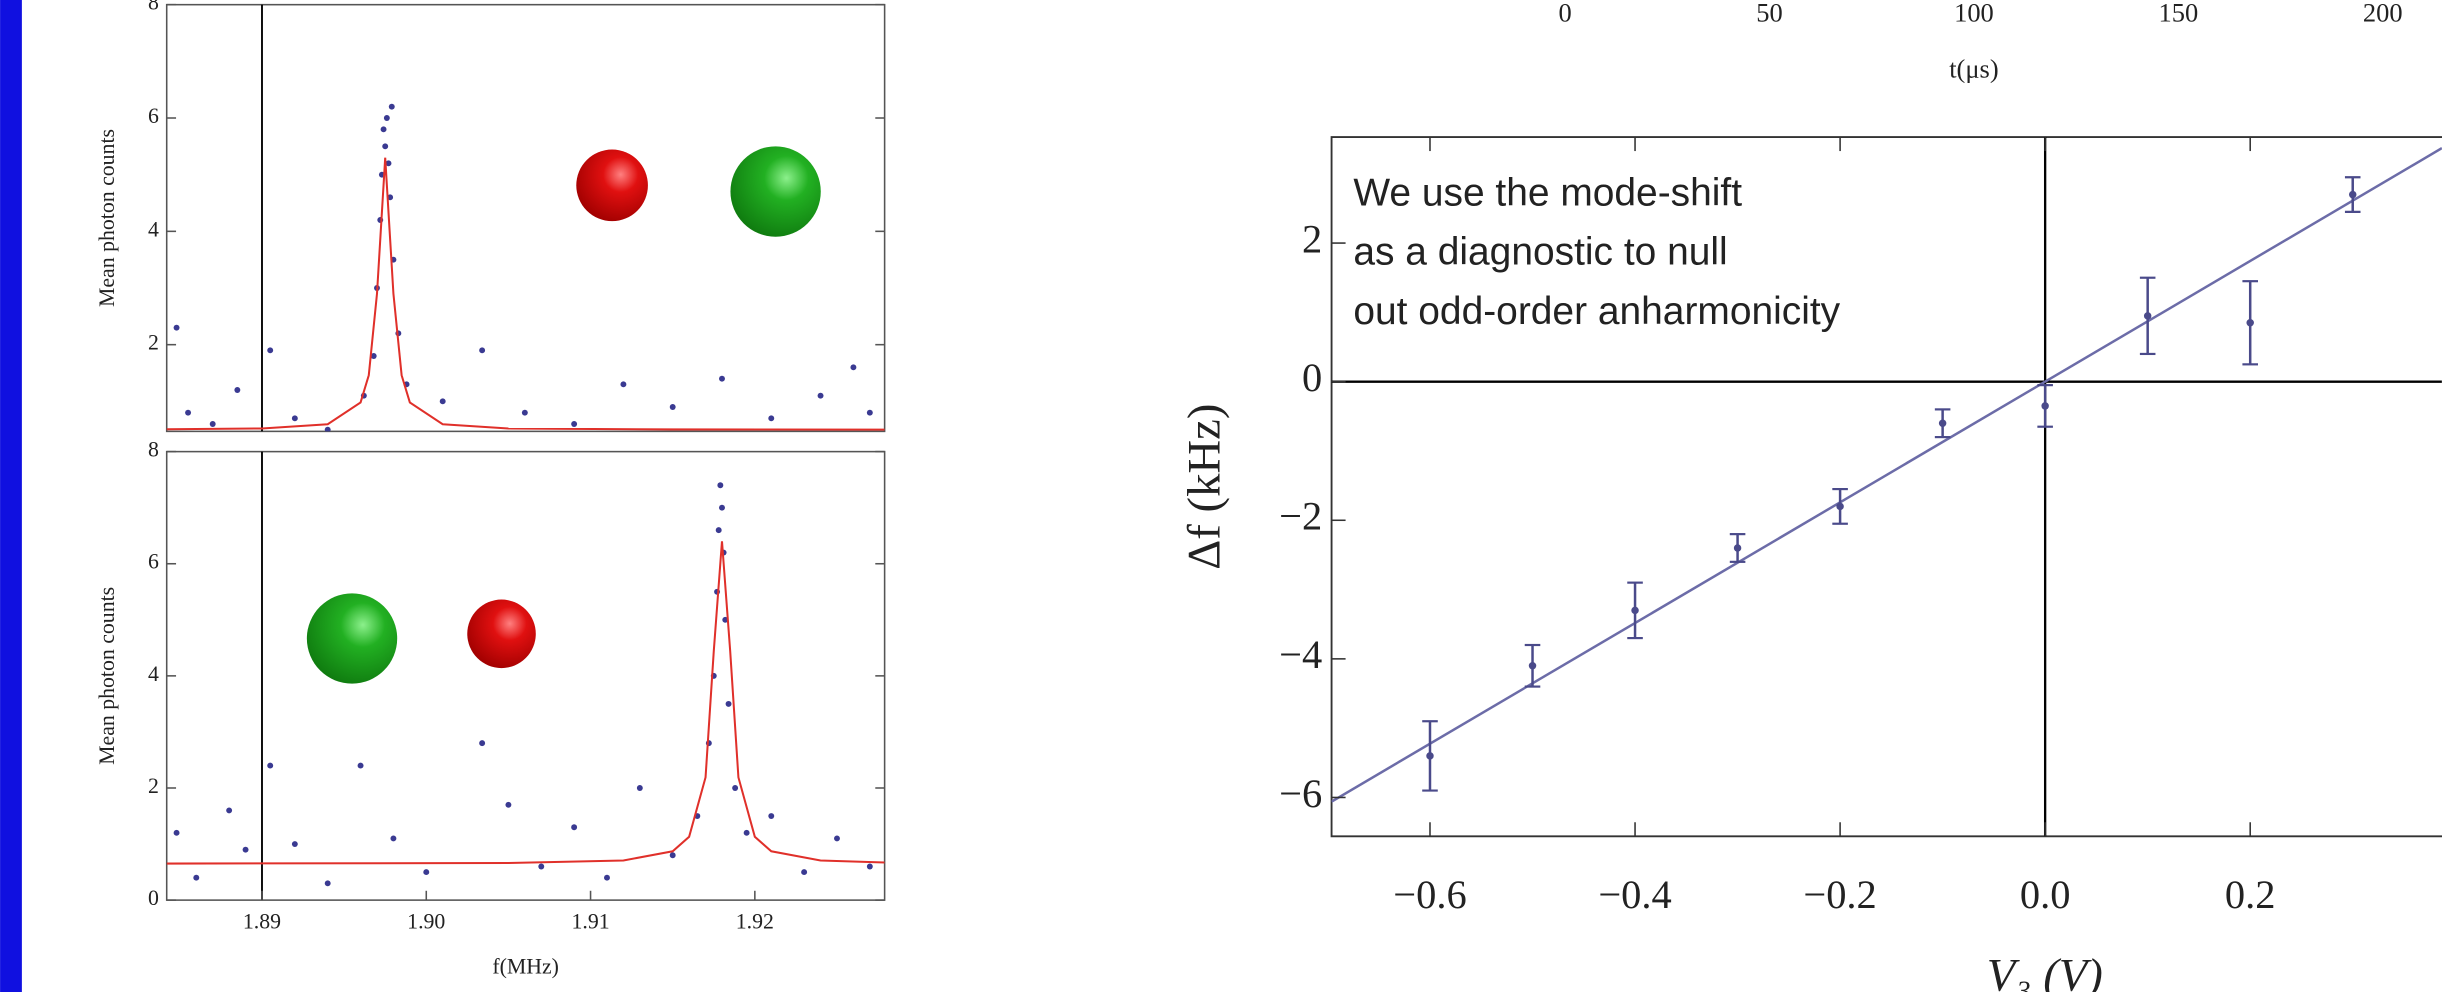 Image resolution: width=2442 pixels, height=992 pixels. I want to click on fit-curve, so click(525, 703).